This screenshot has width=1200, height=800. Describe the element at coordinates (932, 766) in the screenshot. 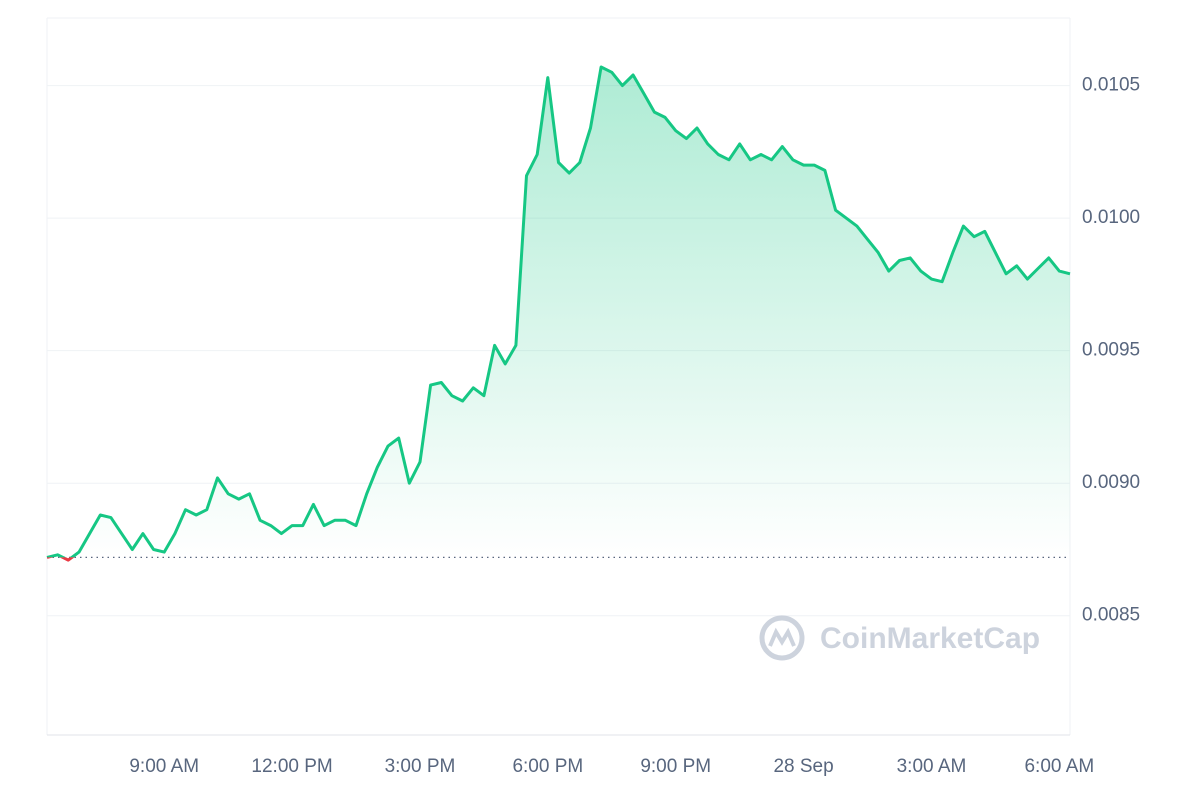

I see `x-tick-label: 3:00 AM` at that location.